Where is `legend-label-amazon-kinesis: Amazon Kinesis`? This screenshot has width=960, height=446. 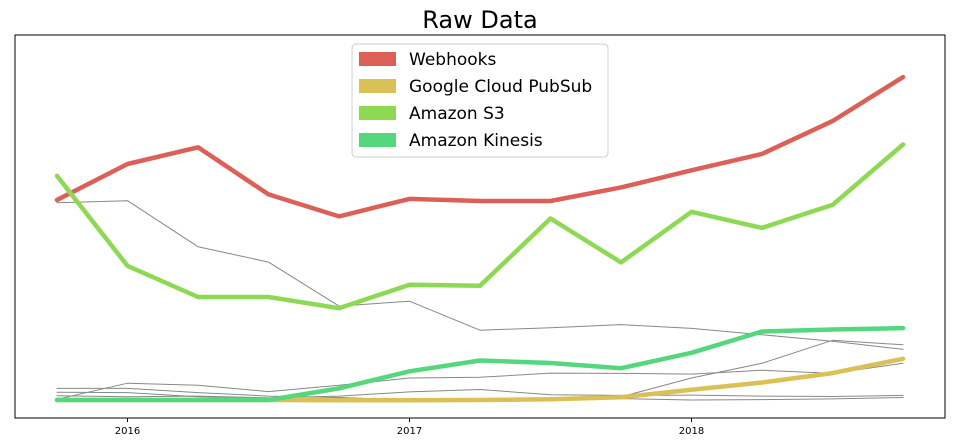
legend-label-amazon-kinesis: Amazon Kinesis is located at coordinates (476, 141).